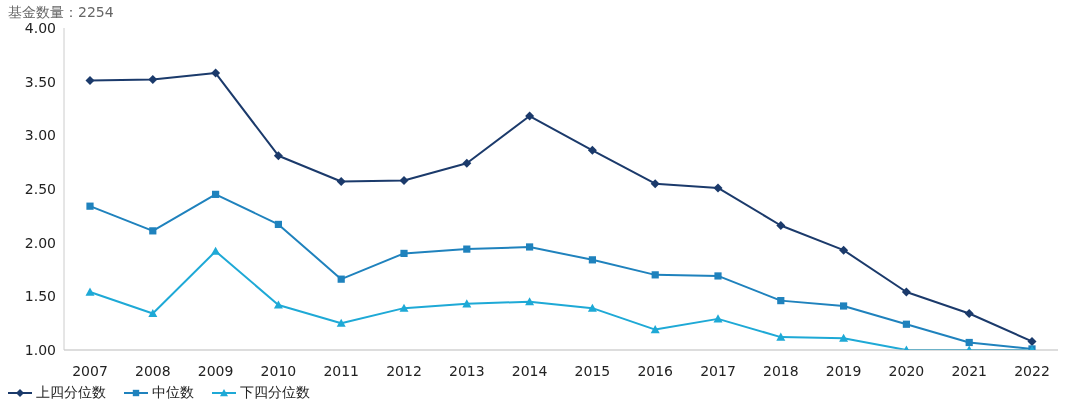 Image resolution: width=1080 pixels, height=407 pixels. What do you see at coordinates (341, 370) in the screenshot?
I see `x-tick-label: 2011` at bounding box center [341, 370].